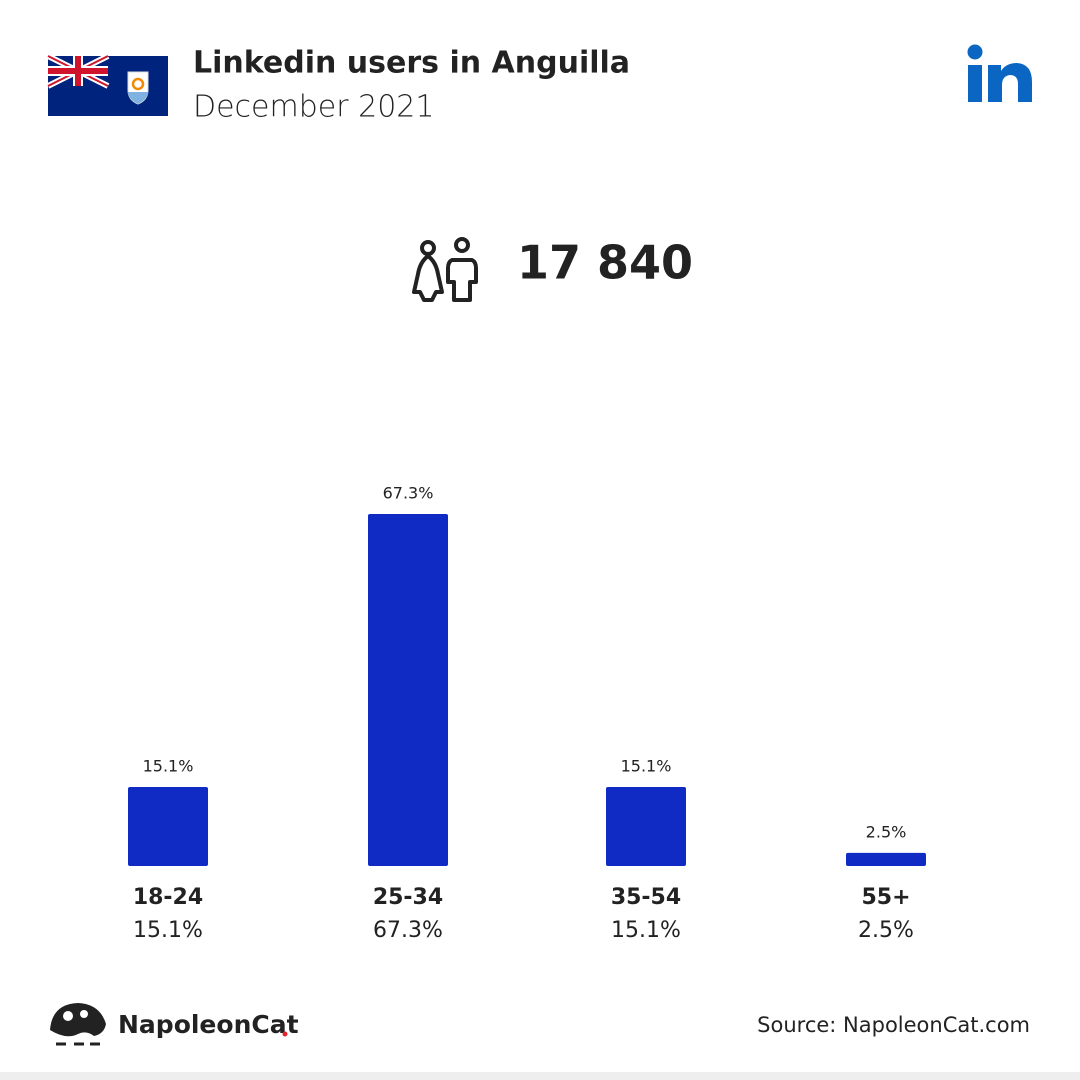 This screenshot has width=1080, height=1080. Describe the element at coordinates (893, 1025) in the screenshot. I see `source: Source: NapoleonCat.com` at that location.